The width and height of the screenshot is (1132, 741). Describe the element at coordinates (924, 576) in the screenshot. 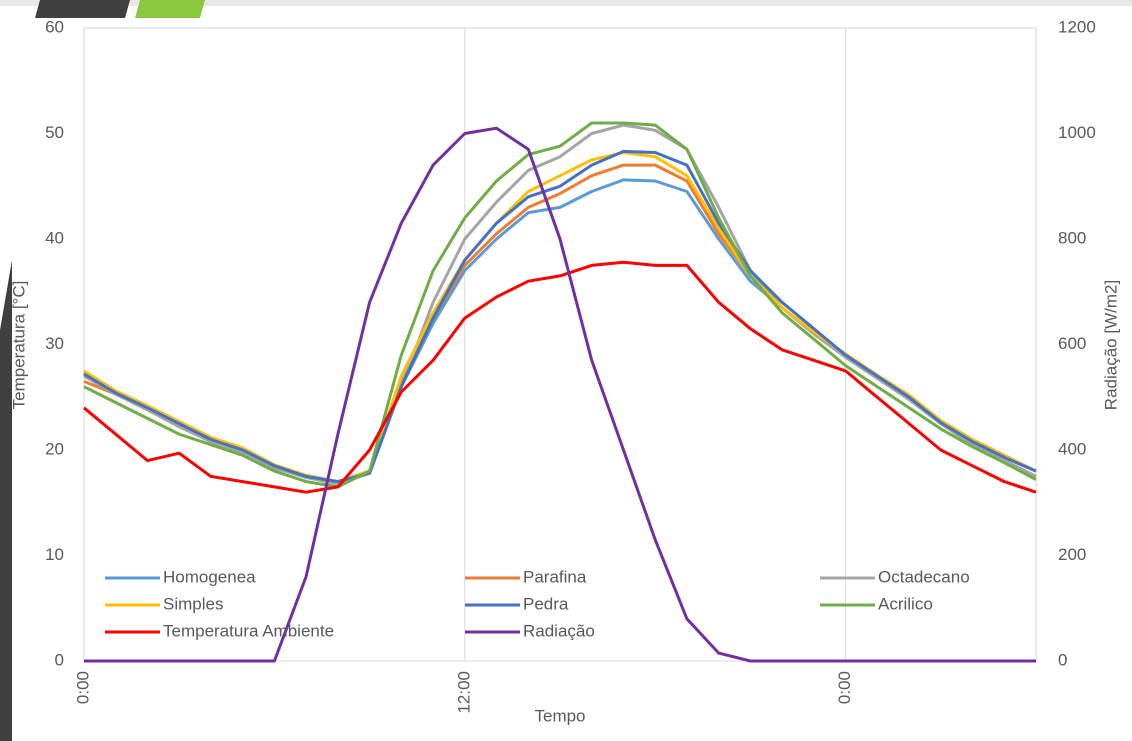

I see `legend-label: Octadecano` at that location.